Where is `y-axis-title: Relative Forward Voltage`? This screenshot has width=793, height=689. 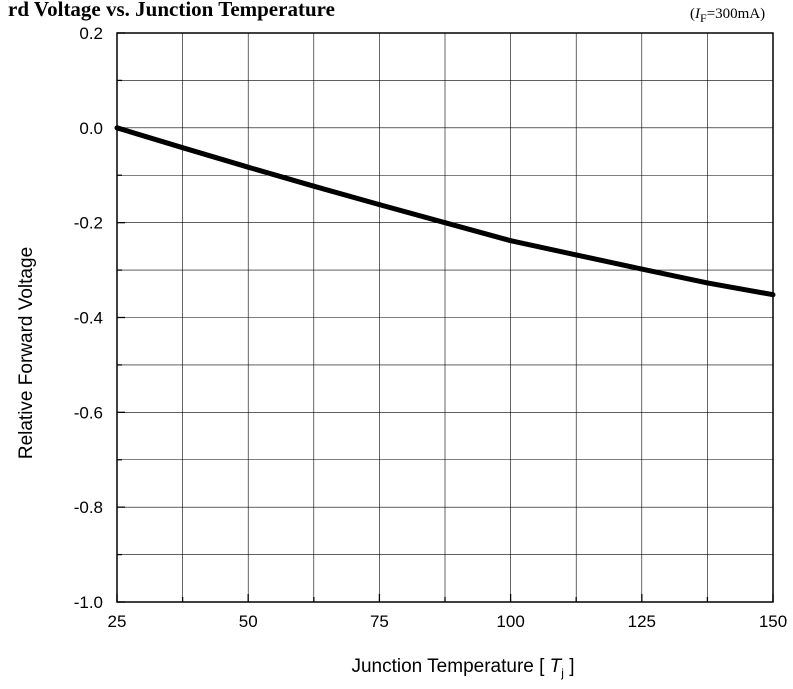 y-axis-title: Relative Forward Voltage is located at coordinates (26, 353).